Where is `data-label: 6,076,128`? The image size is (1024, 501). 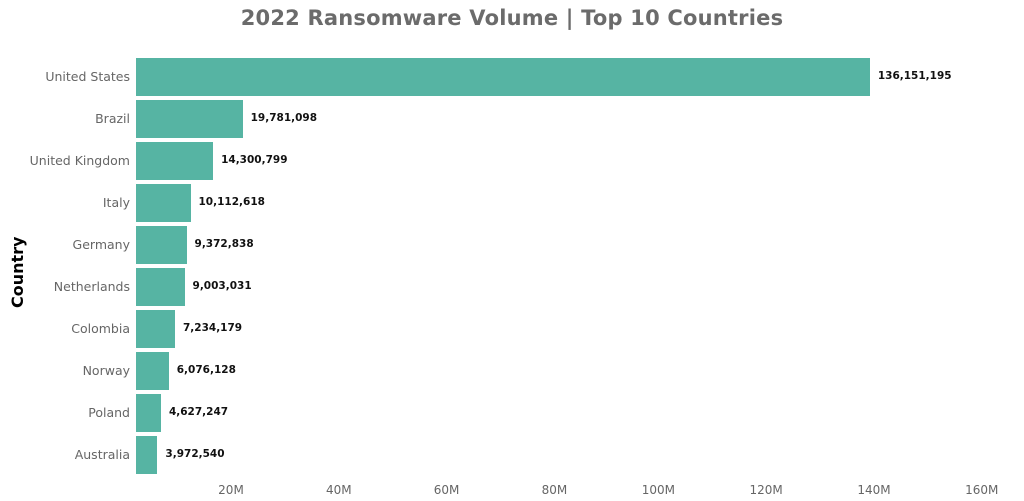
data-label: 6,076,128 is located at coordinates (206, 370).